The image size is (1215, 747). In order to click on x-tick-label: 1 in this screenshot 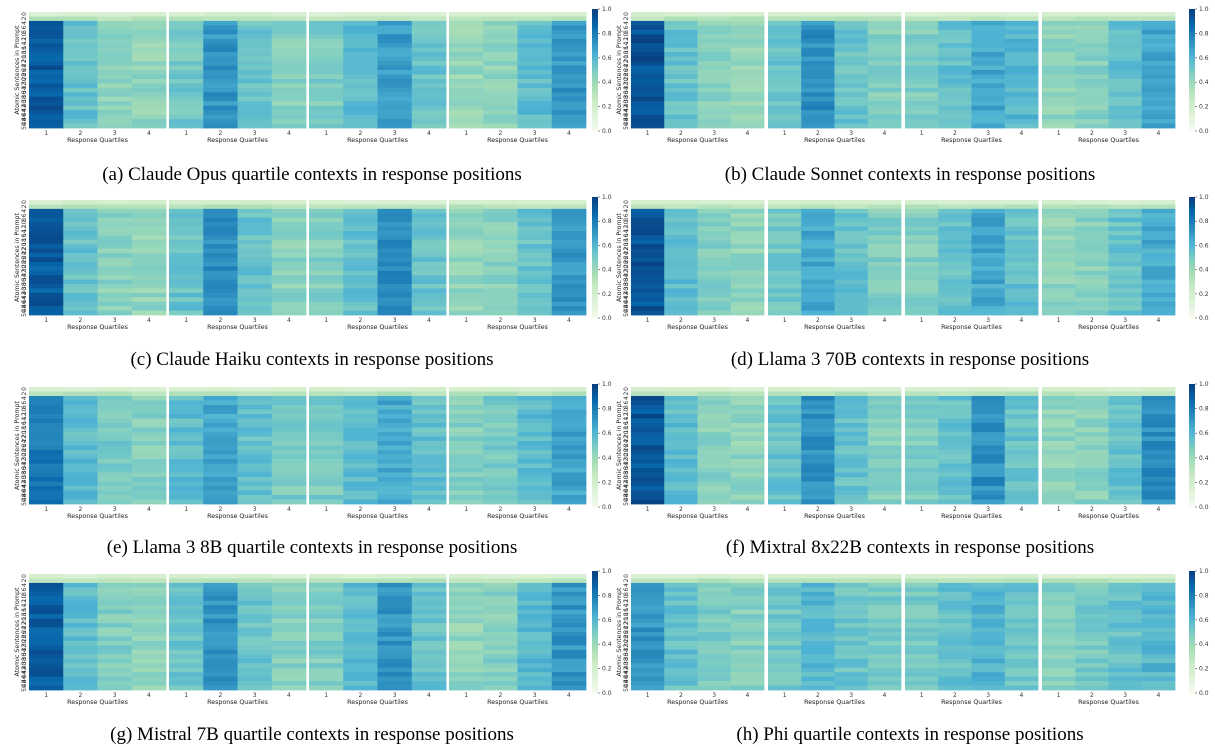, I will do `click(186, 695)`.